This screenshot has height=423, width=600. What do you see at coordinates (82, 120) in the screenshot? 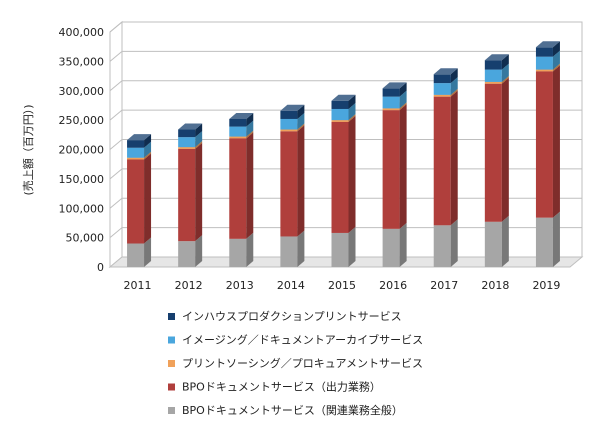
I see `y-tick-label: 250,000` at bounding box center [82, 120].